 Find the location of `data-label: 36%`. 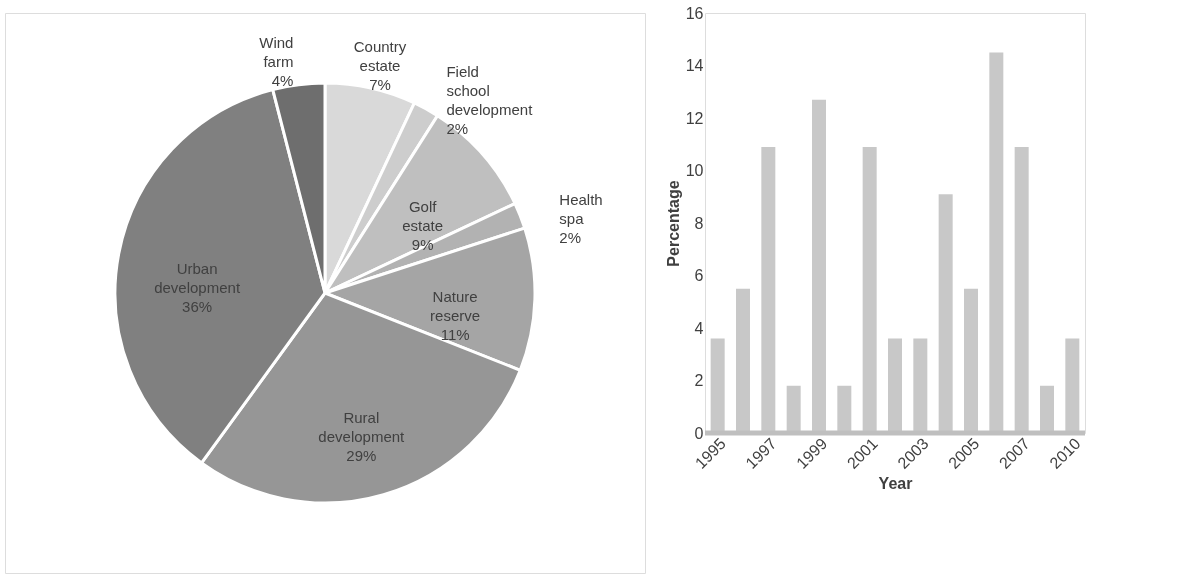

data-label: 36% is located at coordinates (197, 306).